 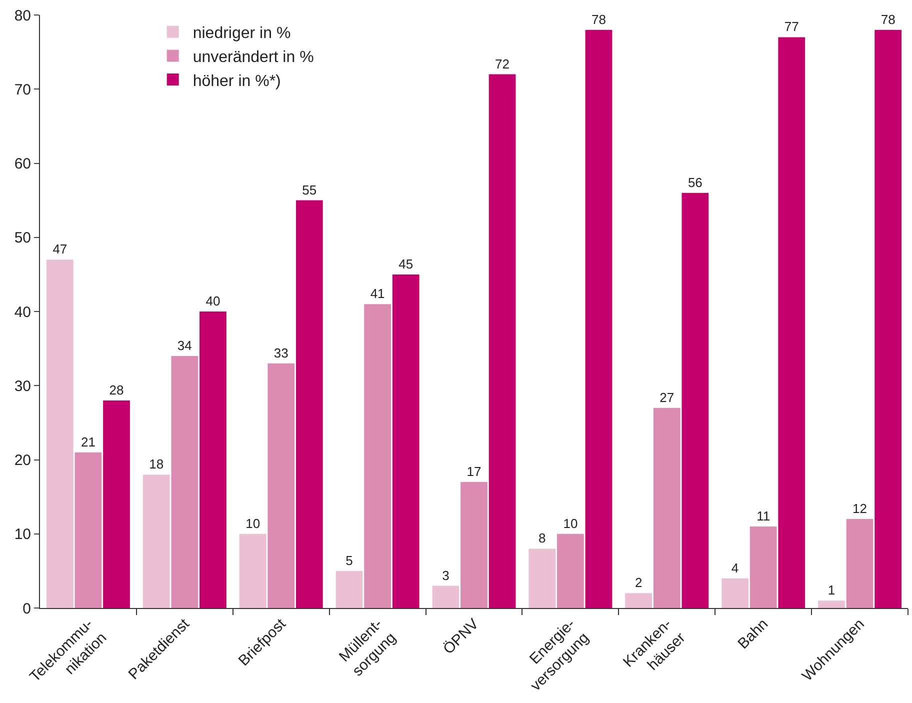 What do you see at coordinates (638, 582) in the screenshot?
I see `data-label: 2` at bounding box center [638, 582].